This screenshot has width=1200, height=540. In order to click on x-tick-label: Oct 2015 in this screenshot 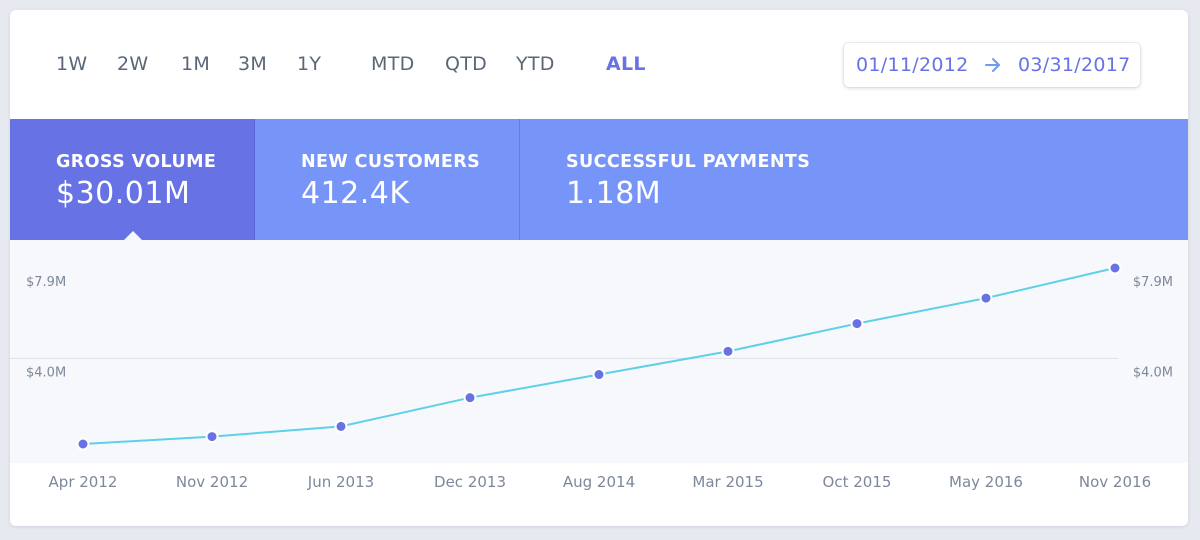, I will do `click(857, 482)`.